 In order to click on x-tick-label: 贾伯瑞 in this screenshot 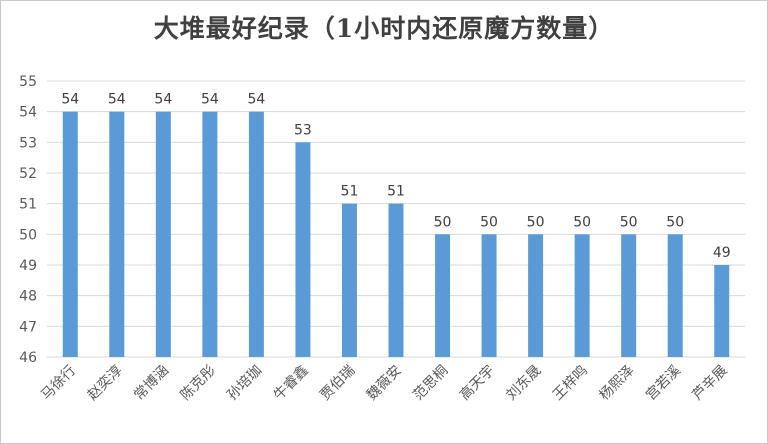, I will do `click(337, 383)`.